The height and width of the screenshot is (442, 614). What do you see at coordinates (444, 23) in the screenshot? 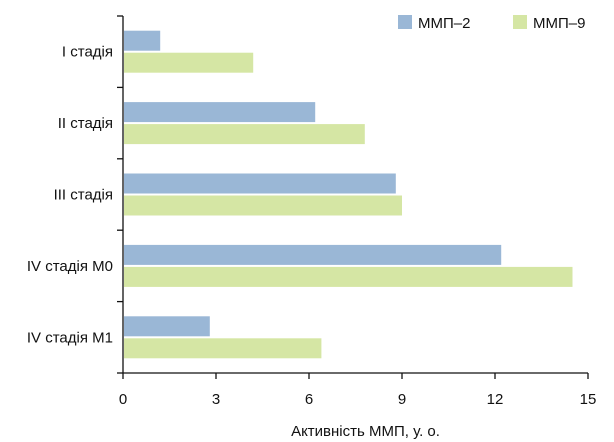
I see `legend-label: ММП–2` at bounding box center [444, 23].